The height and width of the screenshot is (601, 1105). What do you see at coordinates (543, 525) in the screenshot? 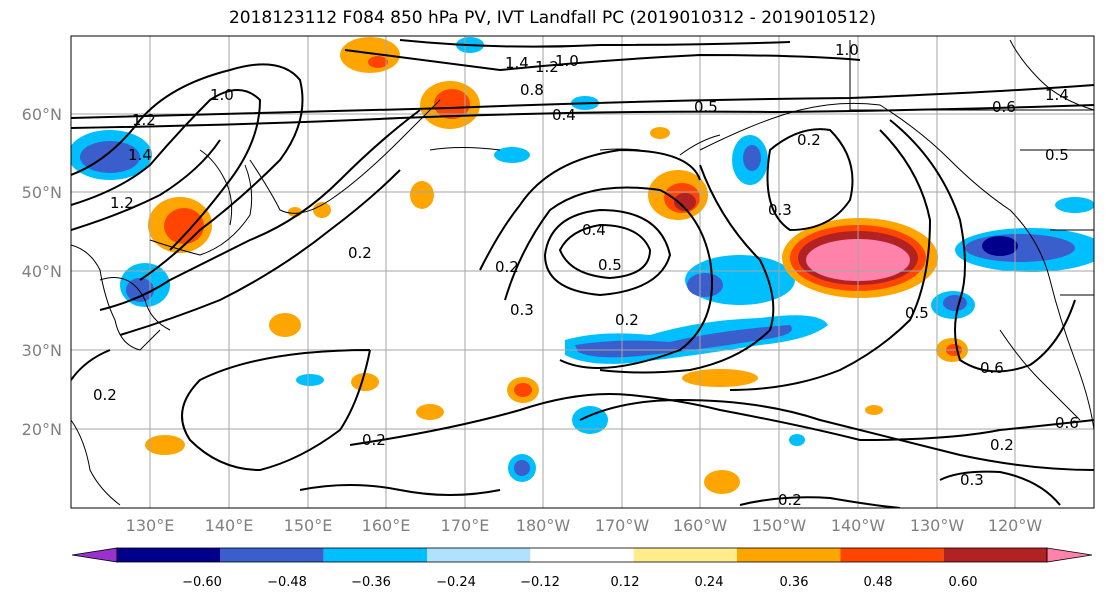
I see `lon-label: 180°W` at bounding box center [543, 525].